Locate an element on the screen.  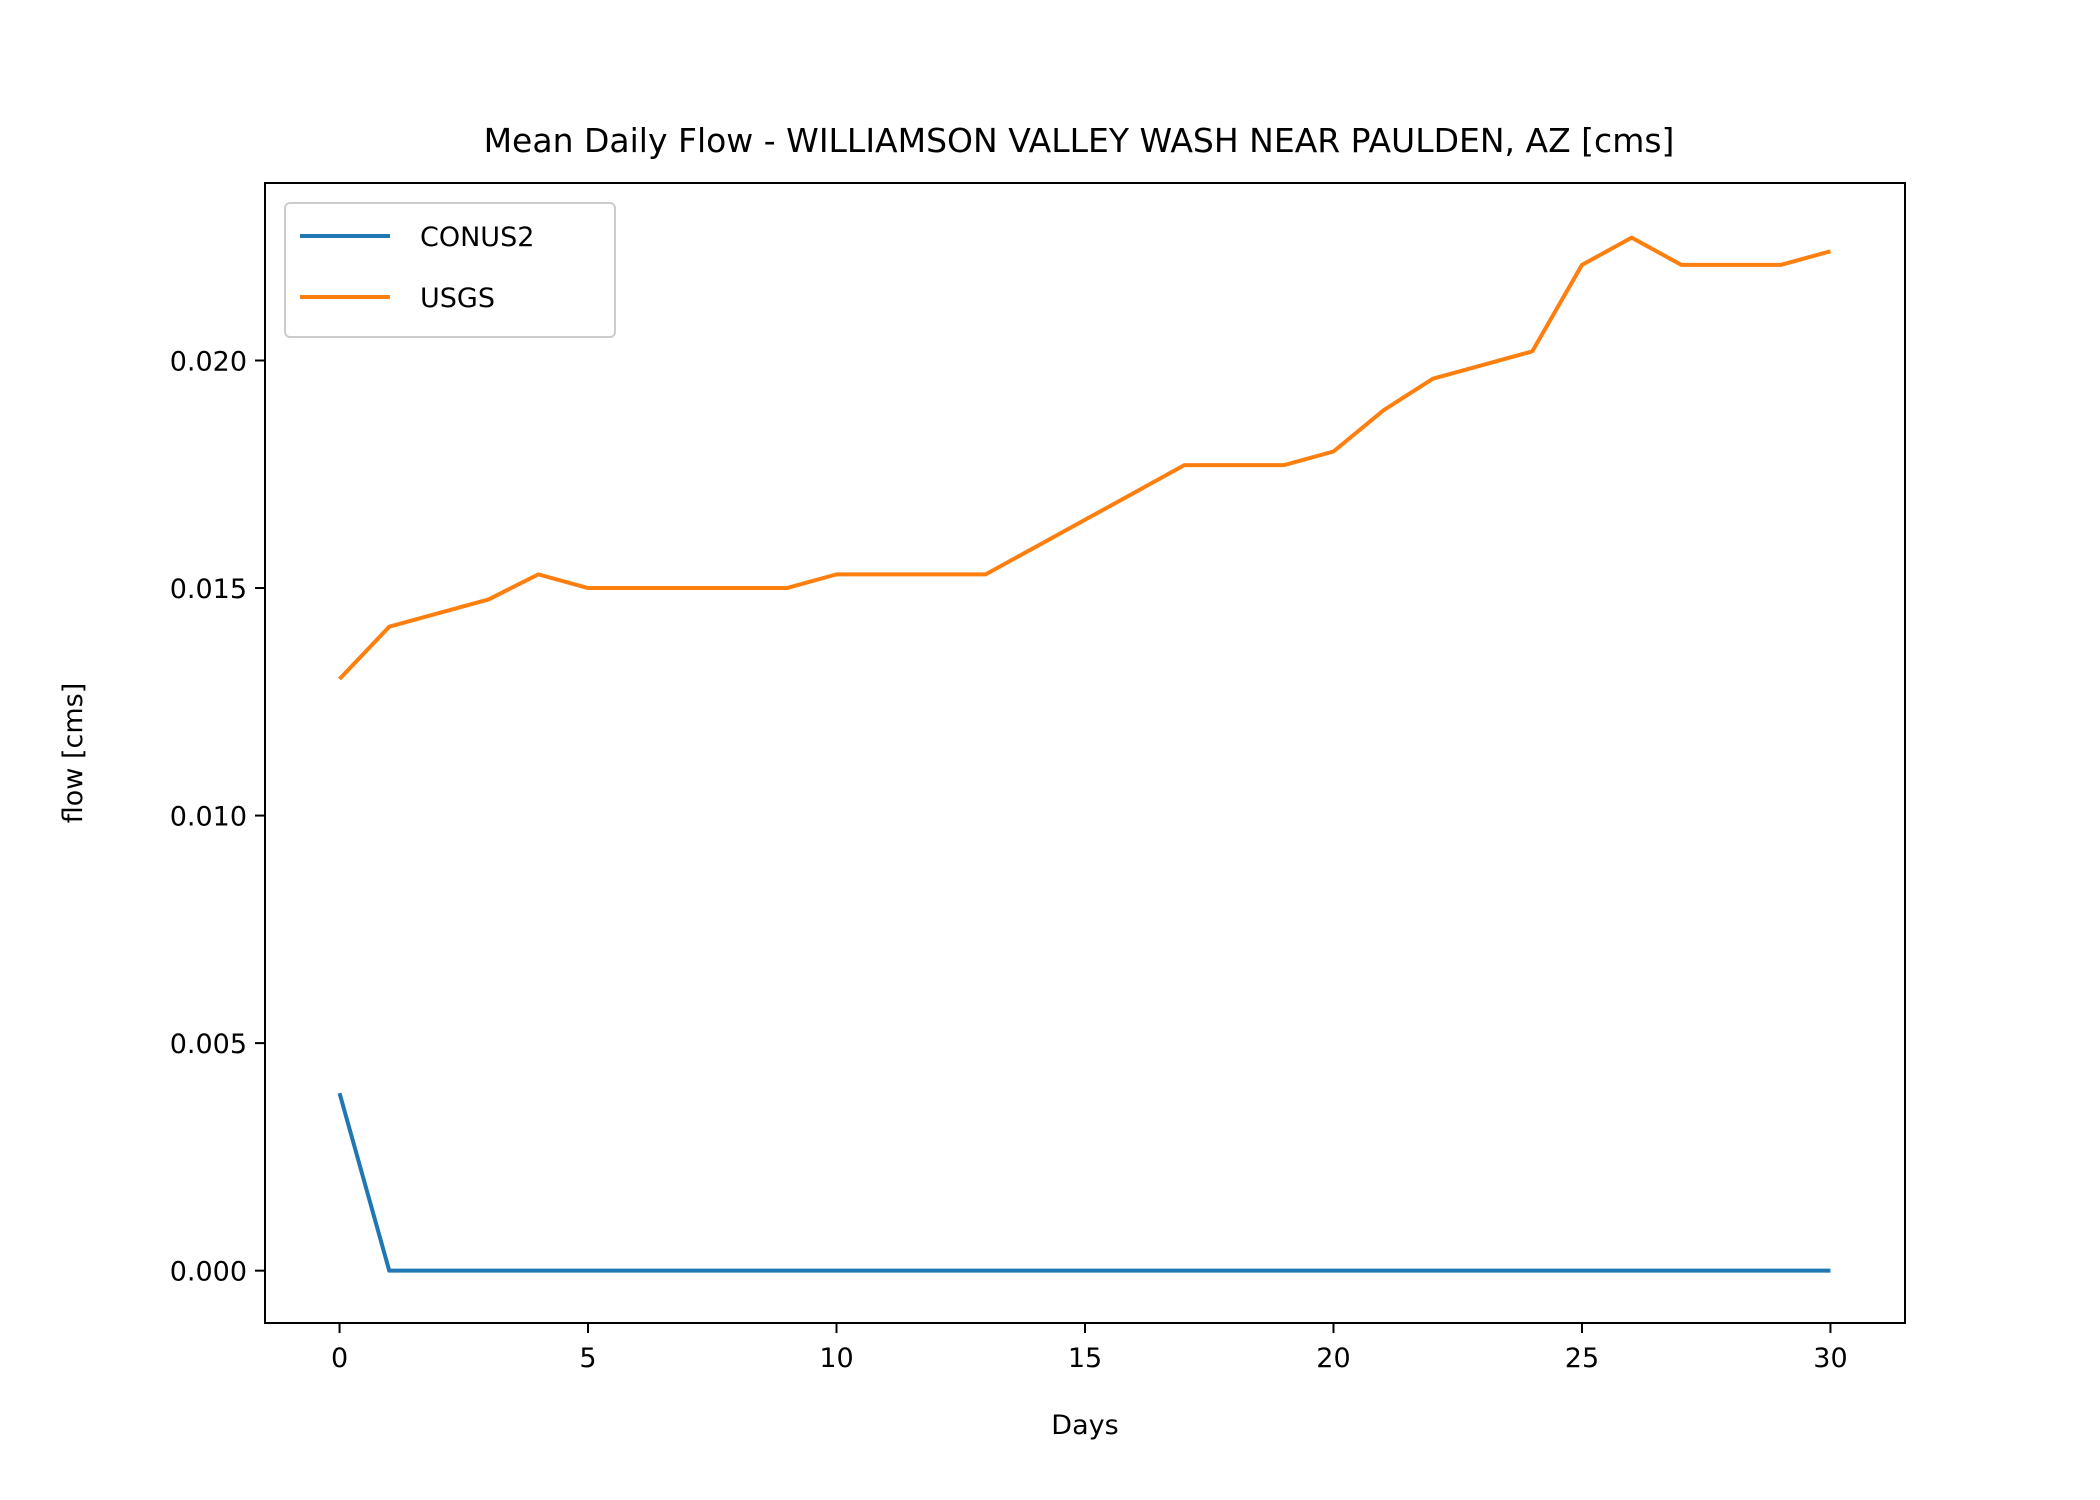
y-tick-label: 0.010 is located at coordinates (208, 817).